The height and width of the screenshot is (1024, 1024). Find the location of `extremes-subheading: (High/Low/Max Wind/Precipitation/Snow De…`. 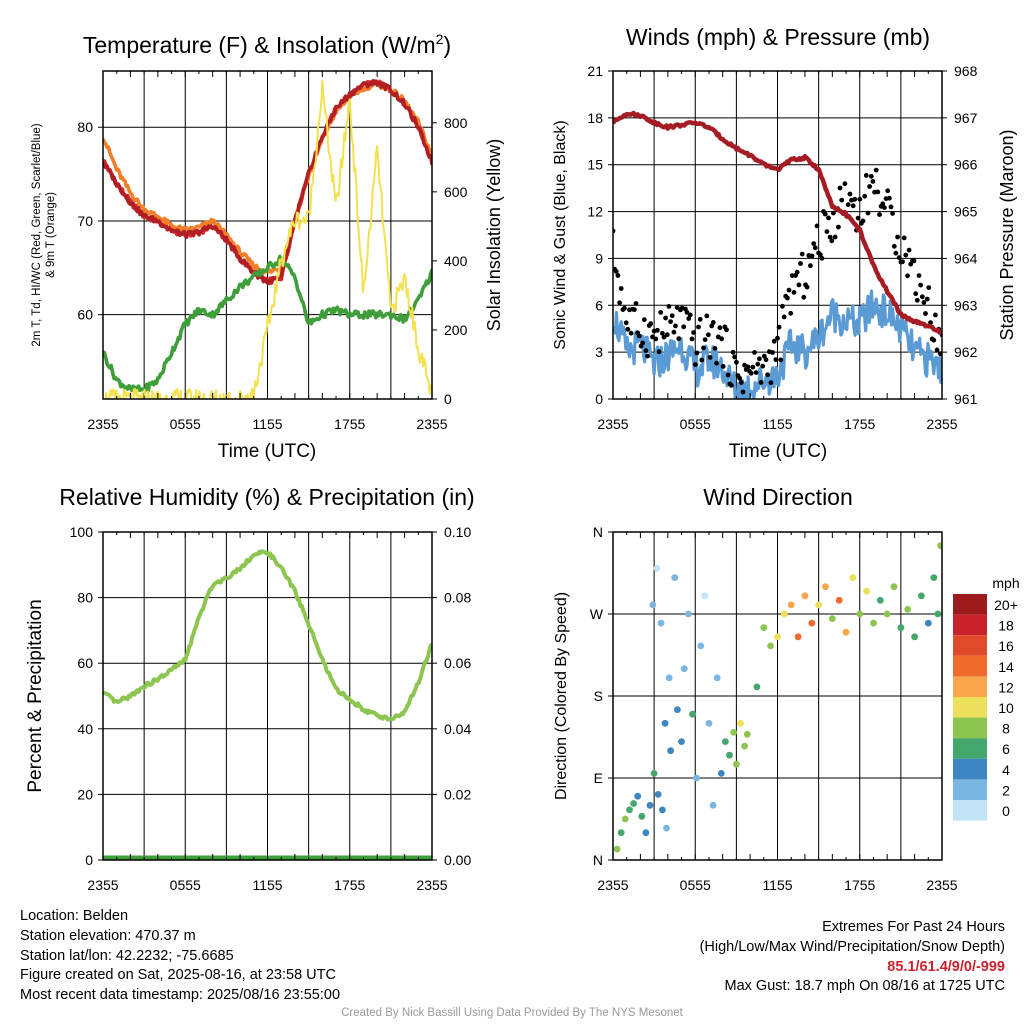

extremes-subheading: (High/Low/Max Wind/Precipitation/Snow De… is located at coordinates (852, 946).